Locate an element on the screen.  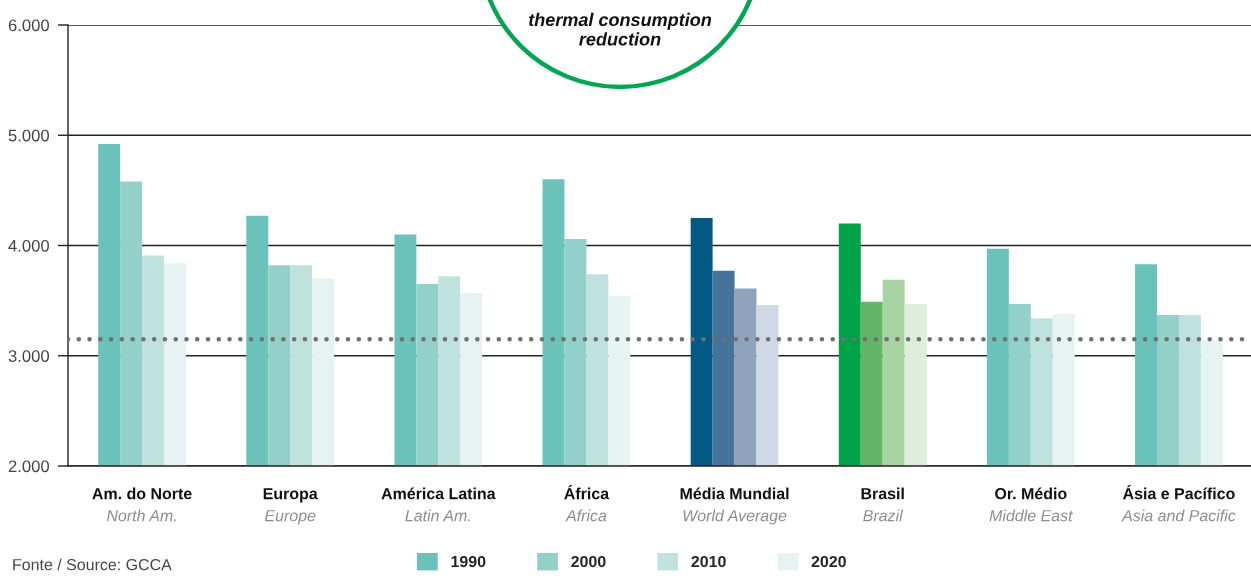
y-tick-label: 4.000 is located at coordinates (29, 245).